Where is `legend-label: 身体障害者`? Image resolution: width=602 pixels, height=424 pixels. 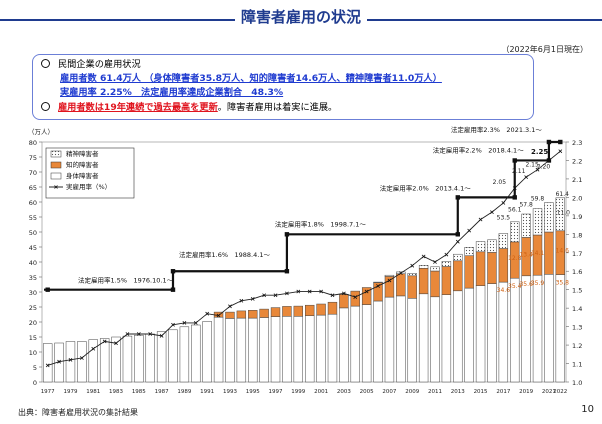 legend-label: 身体障害者 is located at coordinates (82, 175).